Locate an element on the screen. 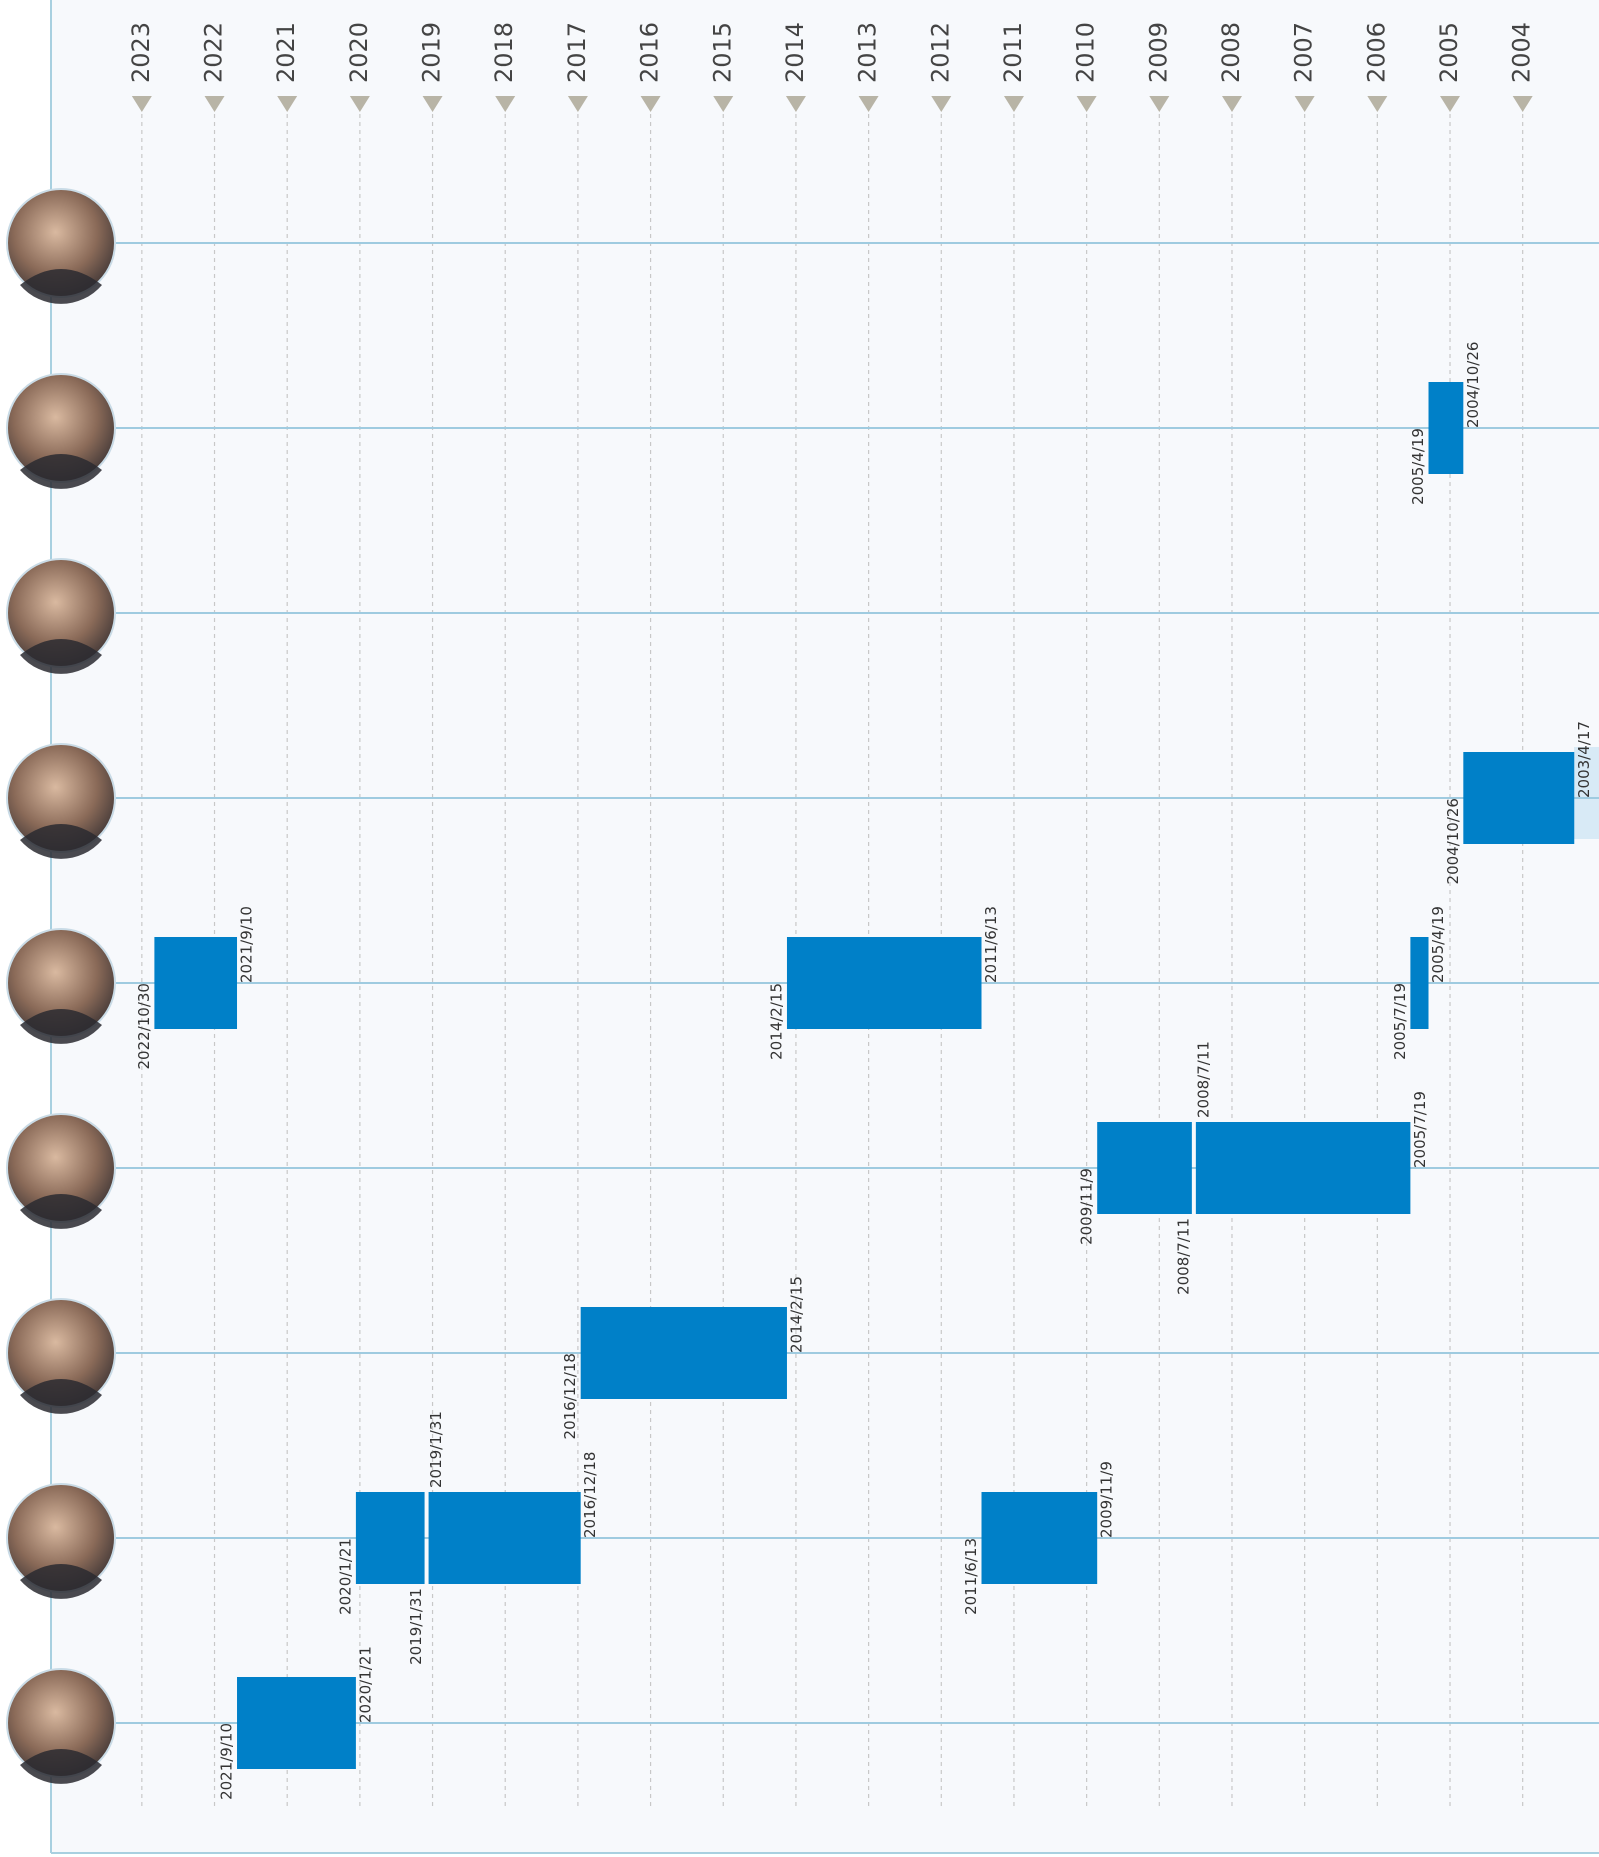  start-date-label: 2003/4/17 is located at coordinates (1584, 759).